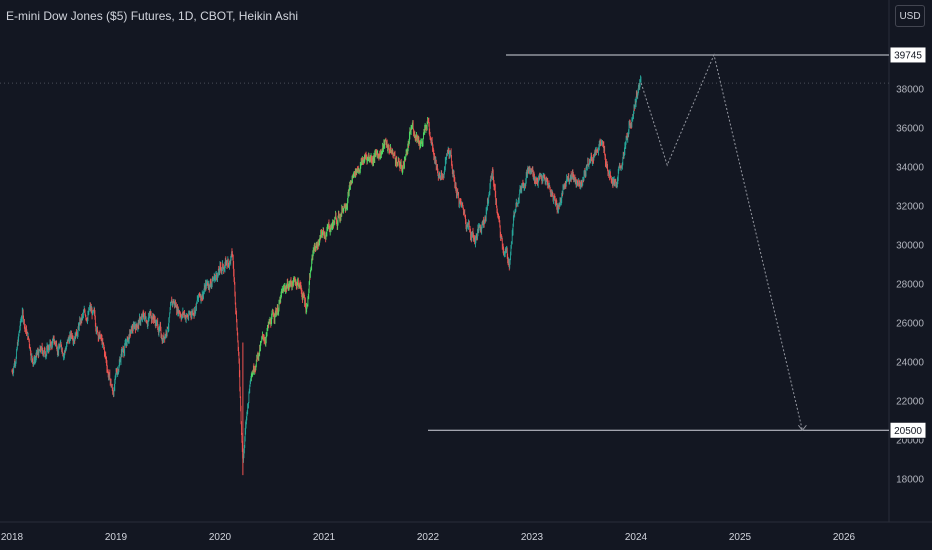  I want to click on price-tick-label: 30000, so click(910, 246).